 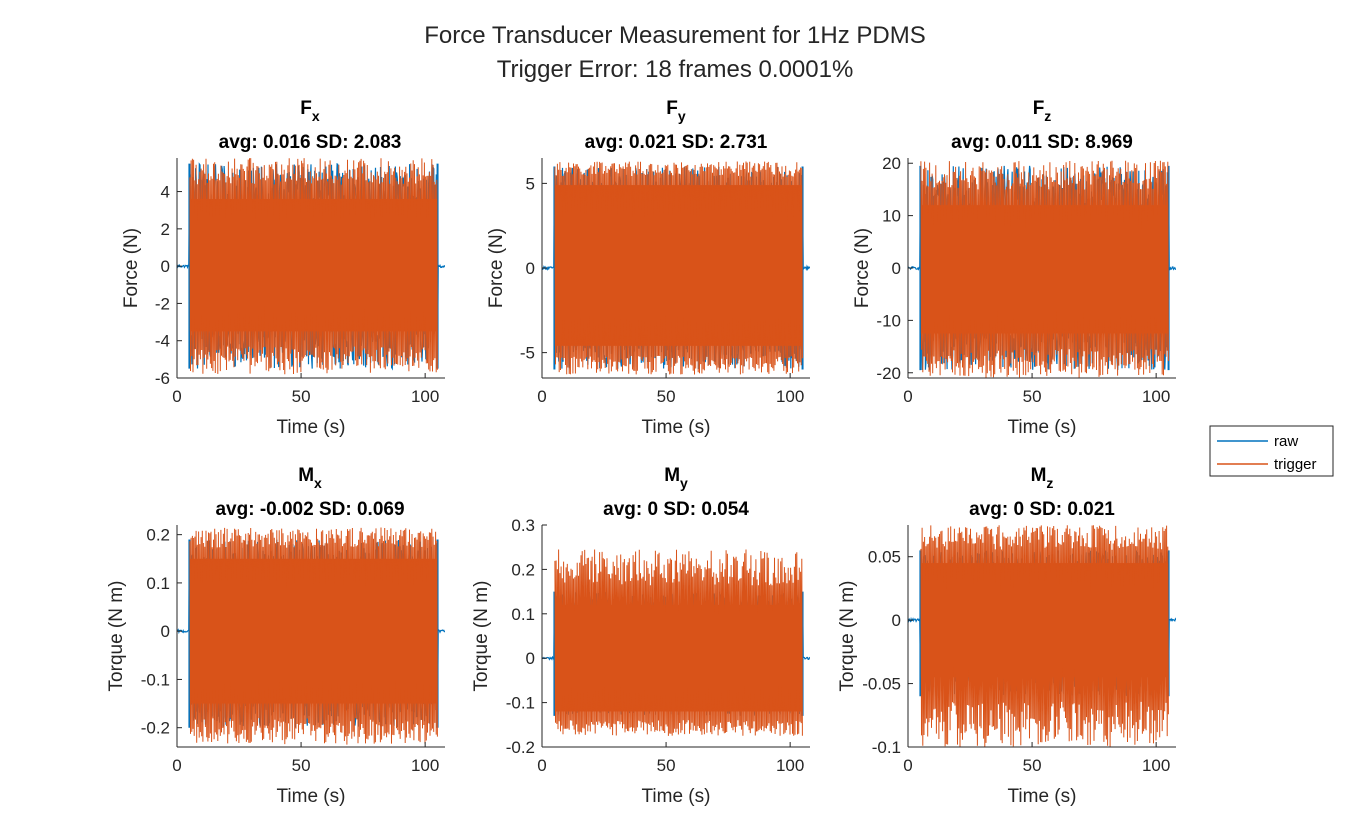 What do you see at coordinates (116, 636) in the screenshot?
I see `y-axis-label-mx: Torque (N m)` at bounding box center [116, 636].